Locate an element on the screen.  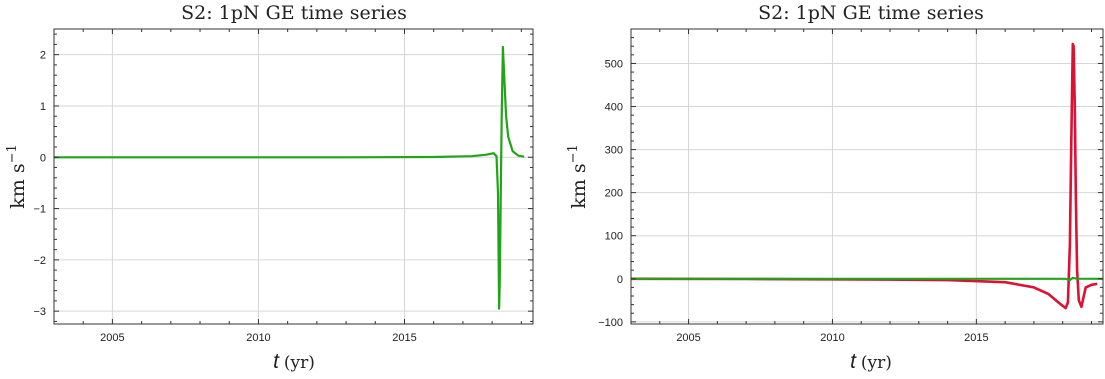
y-tick-label: 100 is located at coordinates (614, 237).